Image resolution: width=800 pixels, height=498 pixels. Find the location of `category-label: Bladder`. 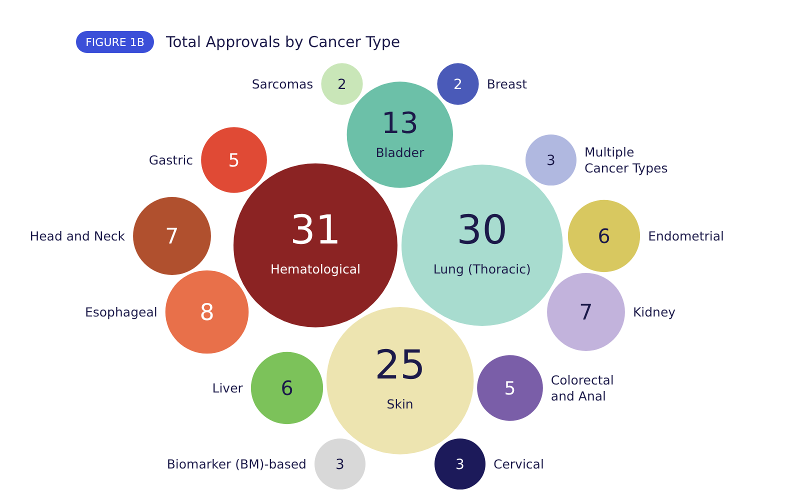

category-label: Bladder is located at coordinates (400, 152).